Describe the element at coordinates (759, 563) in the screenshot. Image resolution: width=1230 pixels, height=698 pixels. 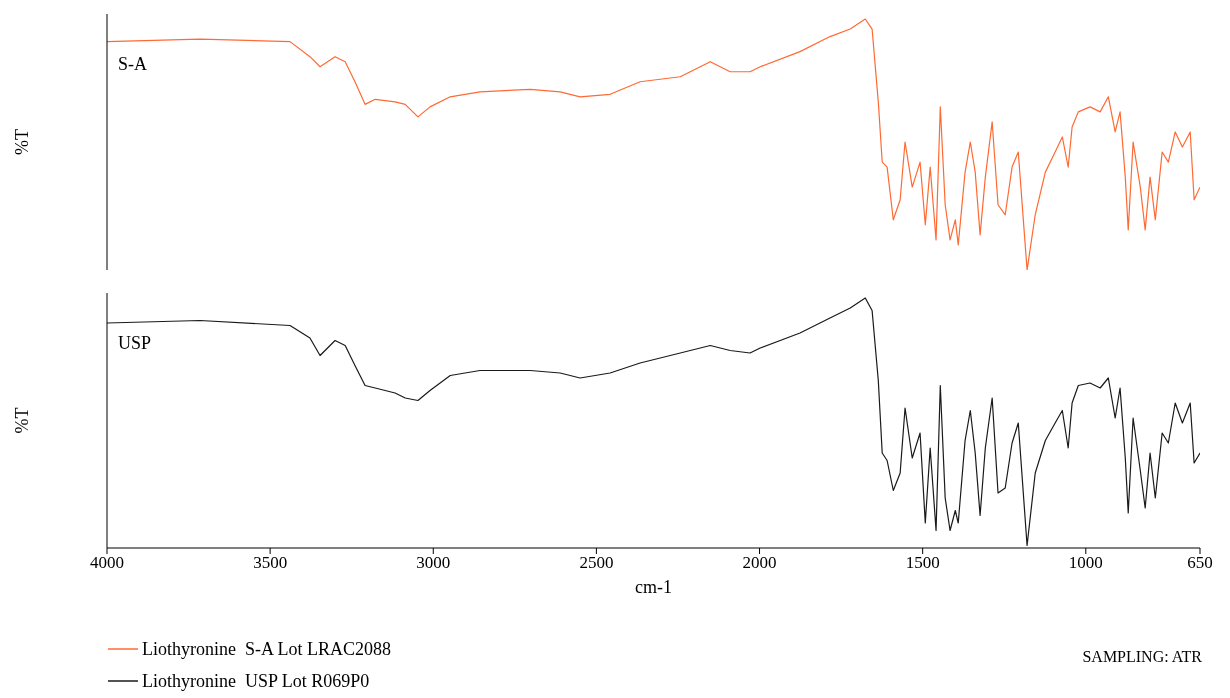
I see `x-tick-label: 2000` at that location.